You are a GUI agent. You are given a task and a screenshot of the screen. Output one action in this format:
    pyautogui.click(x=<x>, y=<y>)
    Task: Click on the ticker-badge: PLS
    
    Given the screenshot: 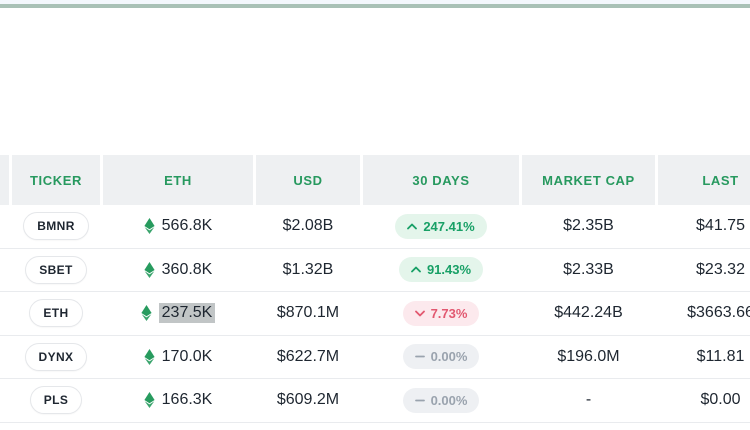 What is the action you would take?
    pyautogui.click(x=56, y=400)
    